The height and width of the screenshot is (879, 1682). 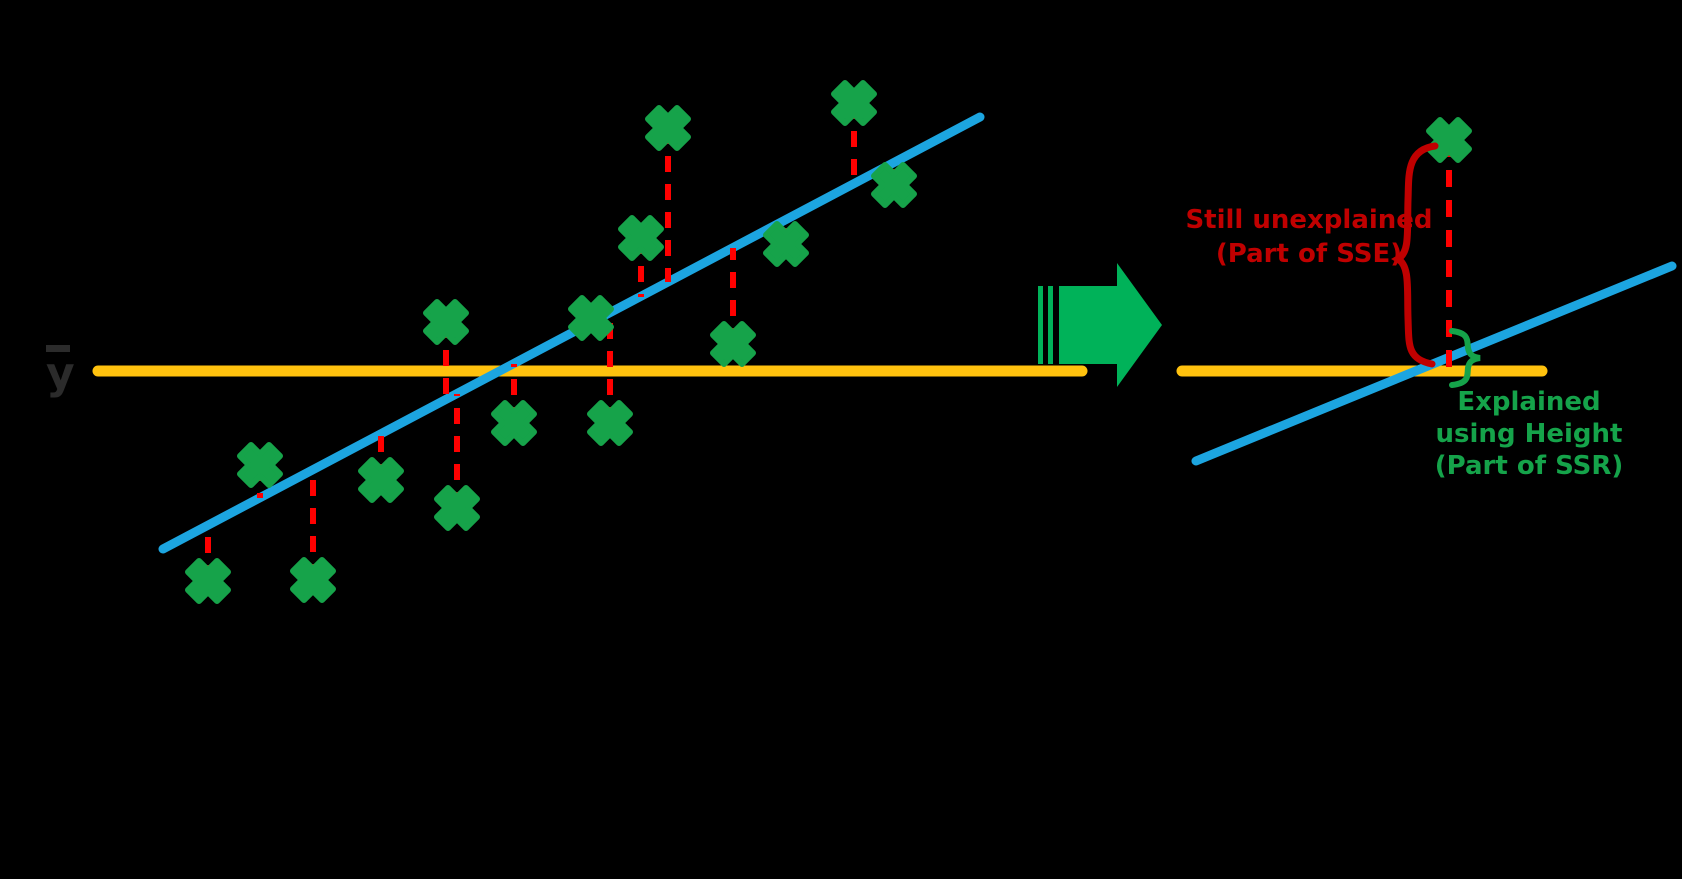 What do you see at coordinates (1110, 325) in the screenshot?
I see `arrow-right-icon` at bounding box center [1110, 325].